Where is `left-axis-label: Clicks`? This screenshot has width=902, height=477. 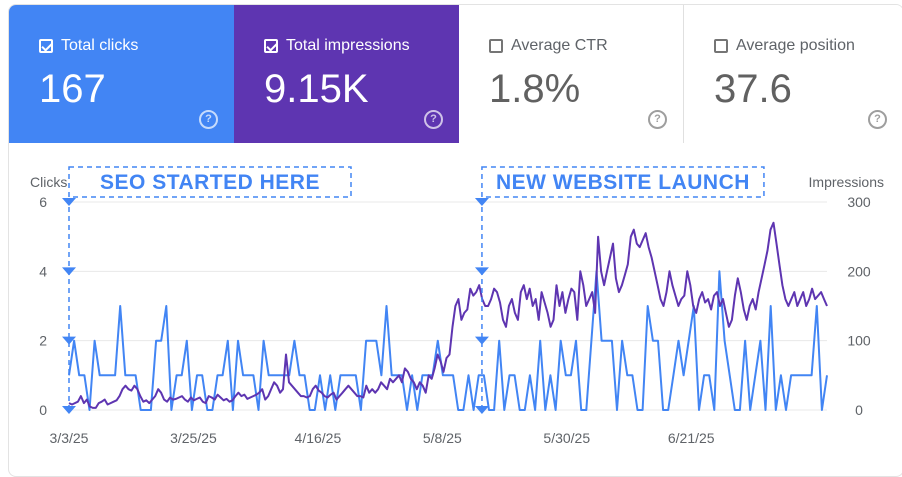
left-axis-label: Clicks is located at coordinates (48, 182).